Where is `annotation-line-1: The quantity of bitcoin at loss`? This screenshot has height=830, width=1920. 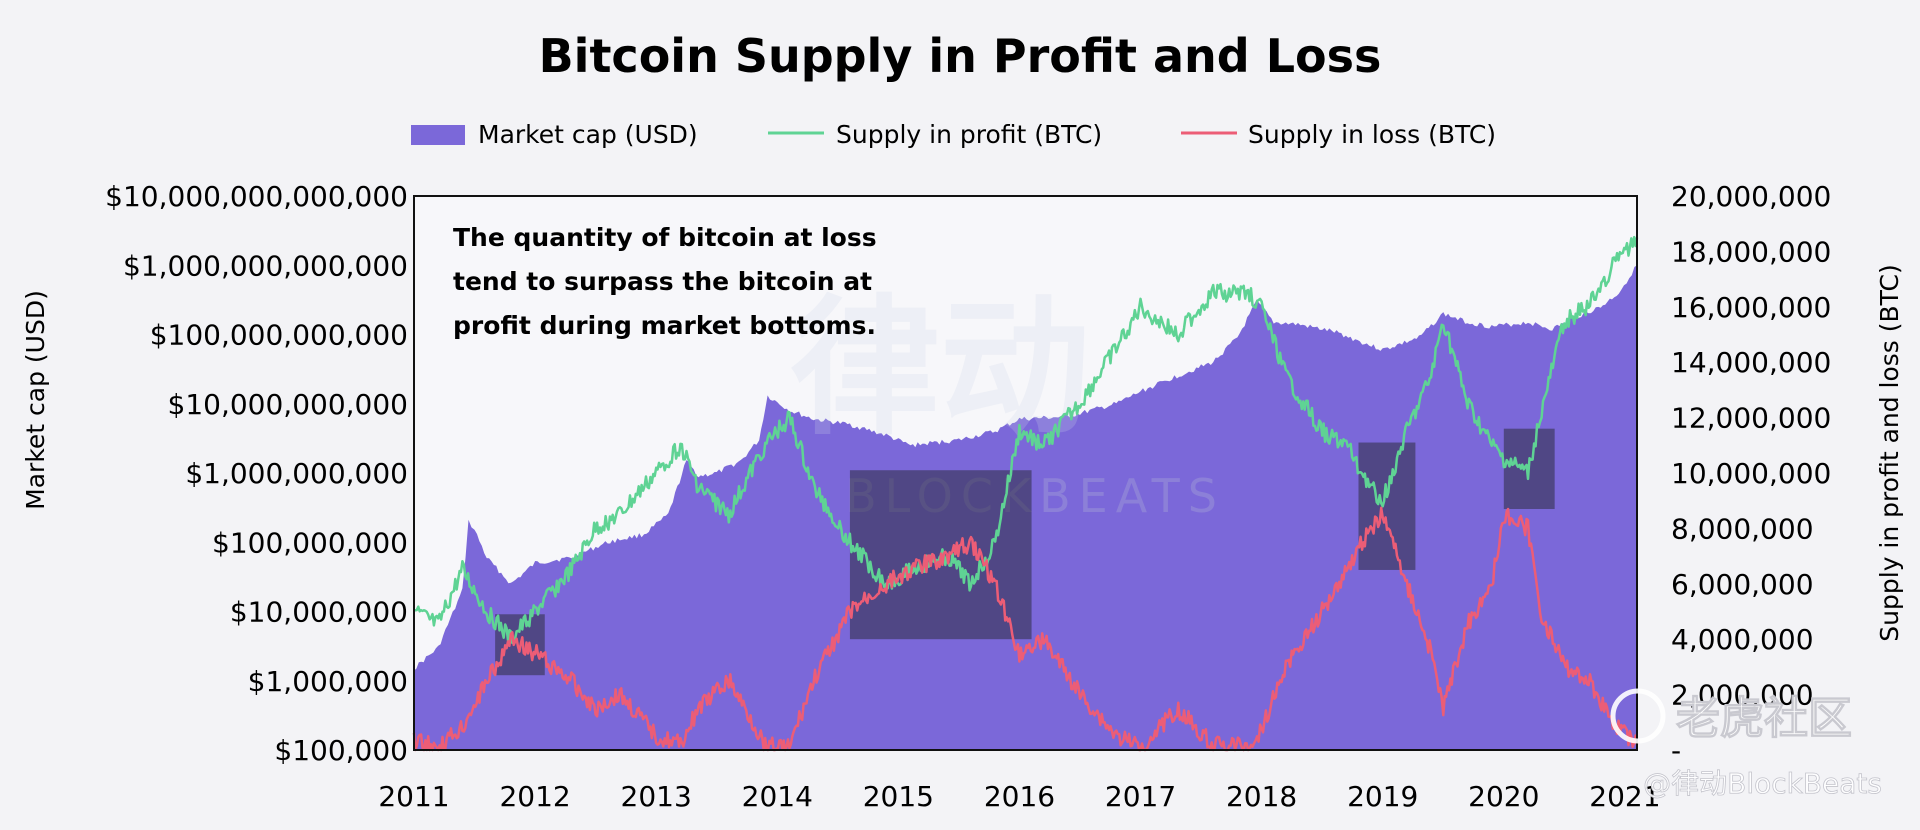
annotation-line-1: The quantity of bitcoin at loss is located at coordinates (665, 237).